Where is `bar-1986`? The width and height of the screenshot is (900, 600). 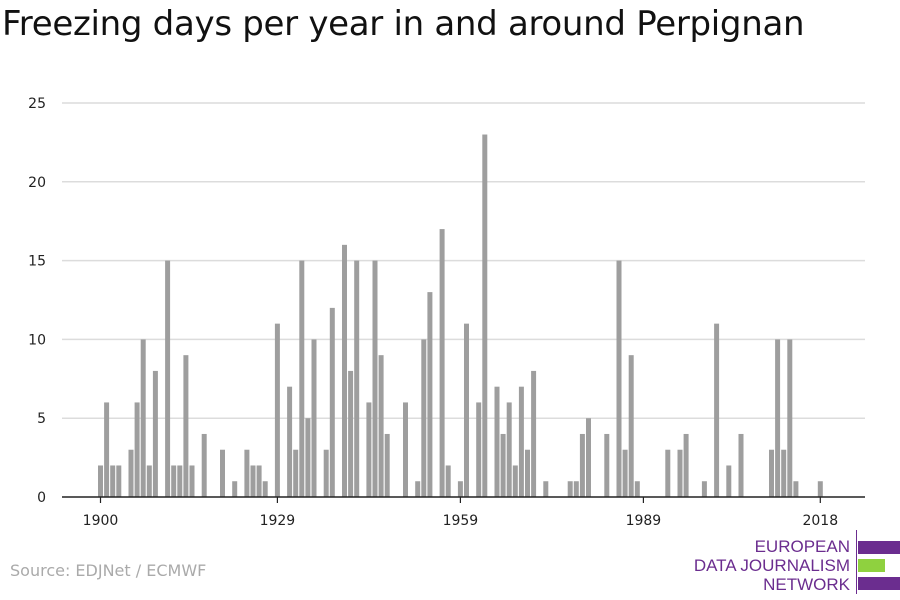 bar-1986 is located at coordinates (625, 473).